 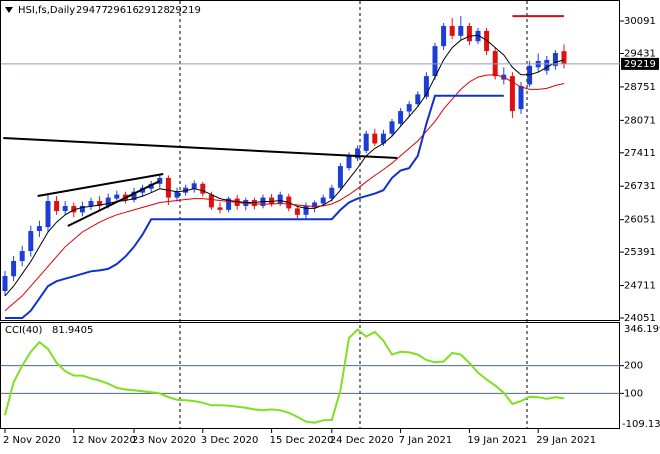 I want to click on y-tick-label: 24711, so click(x=640, y=286).